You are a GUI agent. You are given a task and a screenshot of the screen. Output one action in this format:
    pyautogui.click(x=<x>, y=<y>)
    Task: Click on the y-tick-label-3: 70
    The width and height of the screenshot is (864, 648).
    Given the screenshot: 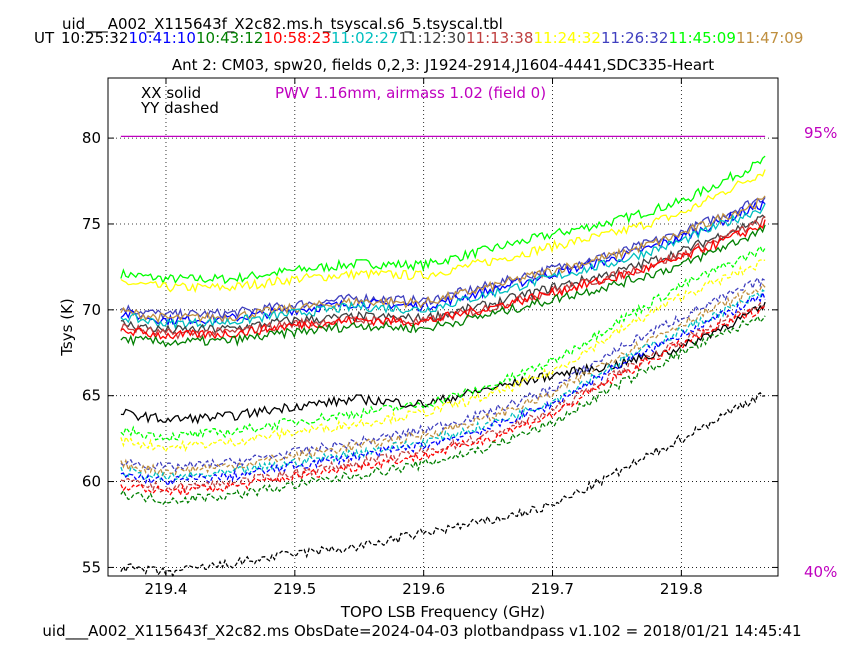 What is the action you would take?
    pyautogui.click(x=91, y=310)
    